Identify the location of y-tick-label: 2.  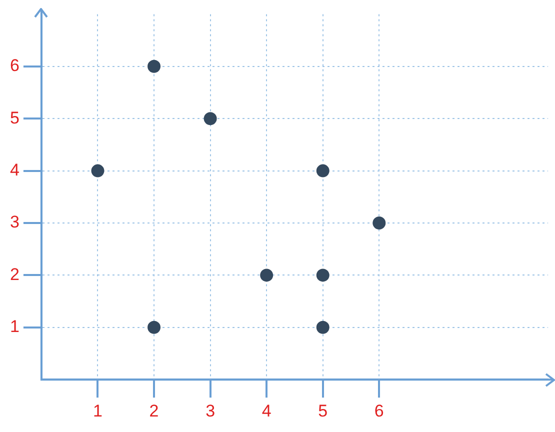
(15, 274).